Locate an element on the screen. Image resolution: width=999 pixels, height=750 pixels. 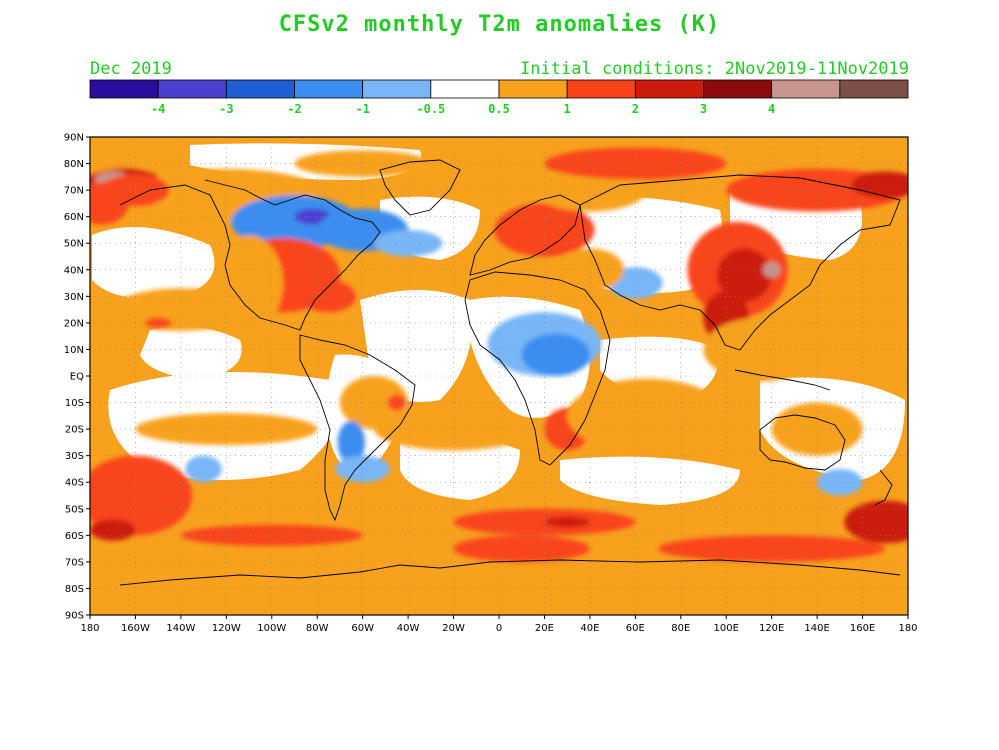
lat-tick-label: 70N is located at coordinates (74, 191).